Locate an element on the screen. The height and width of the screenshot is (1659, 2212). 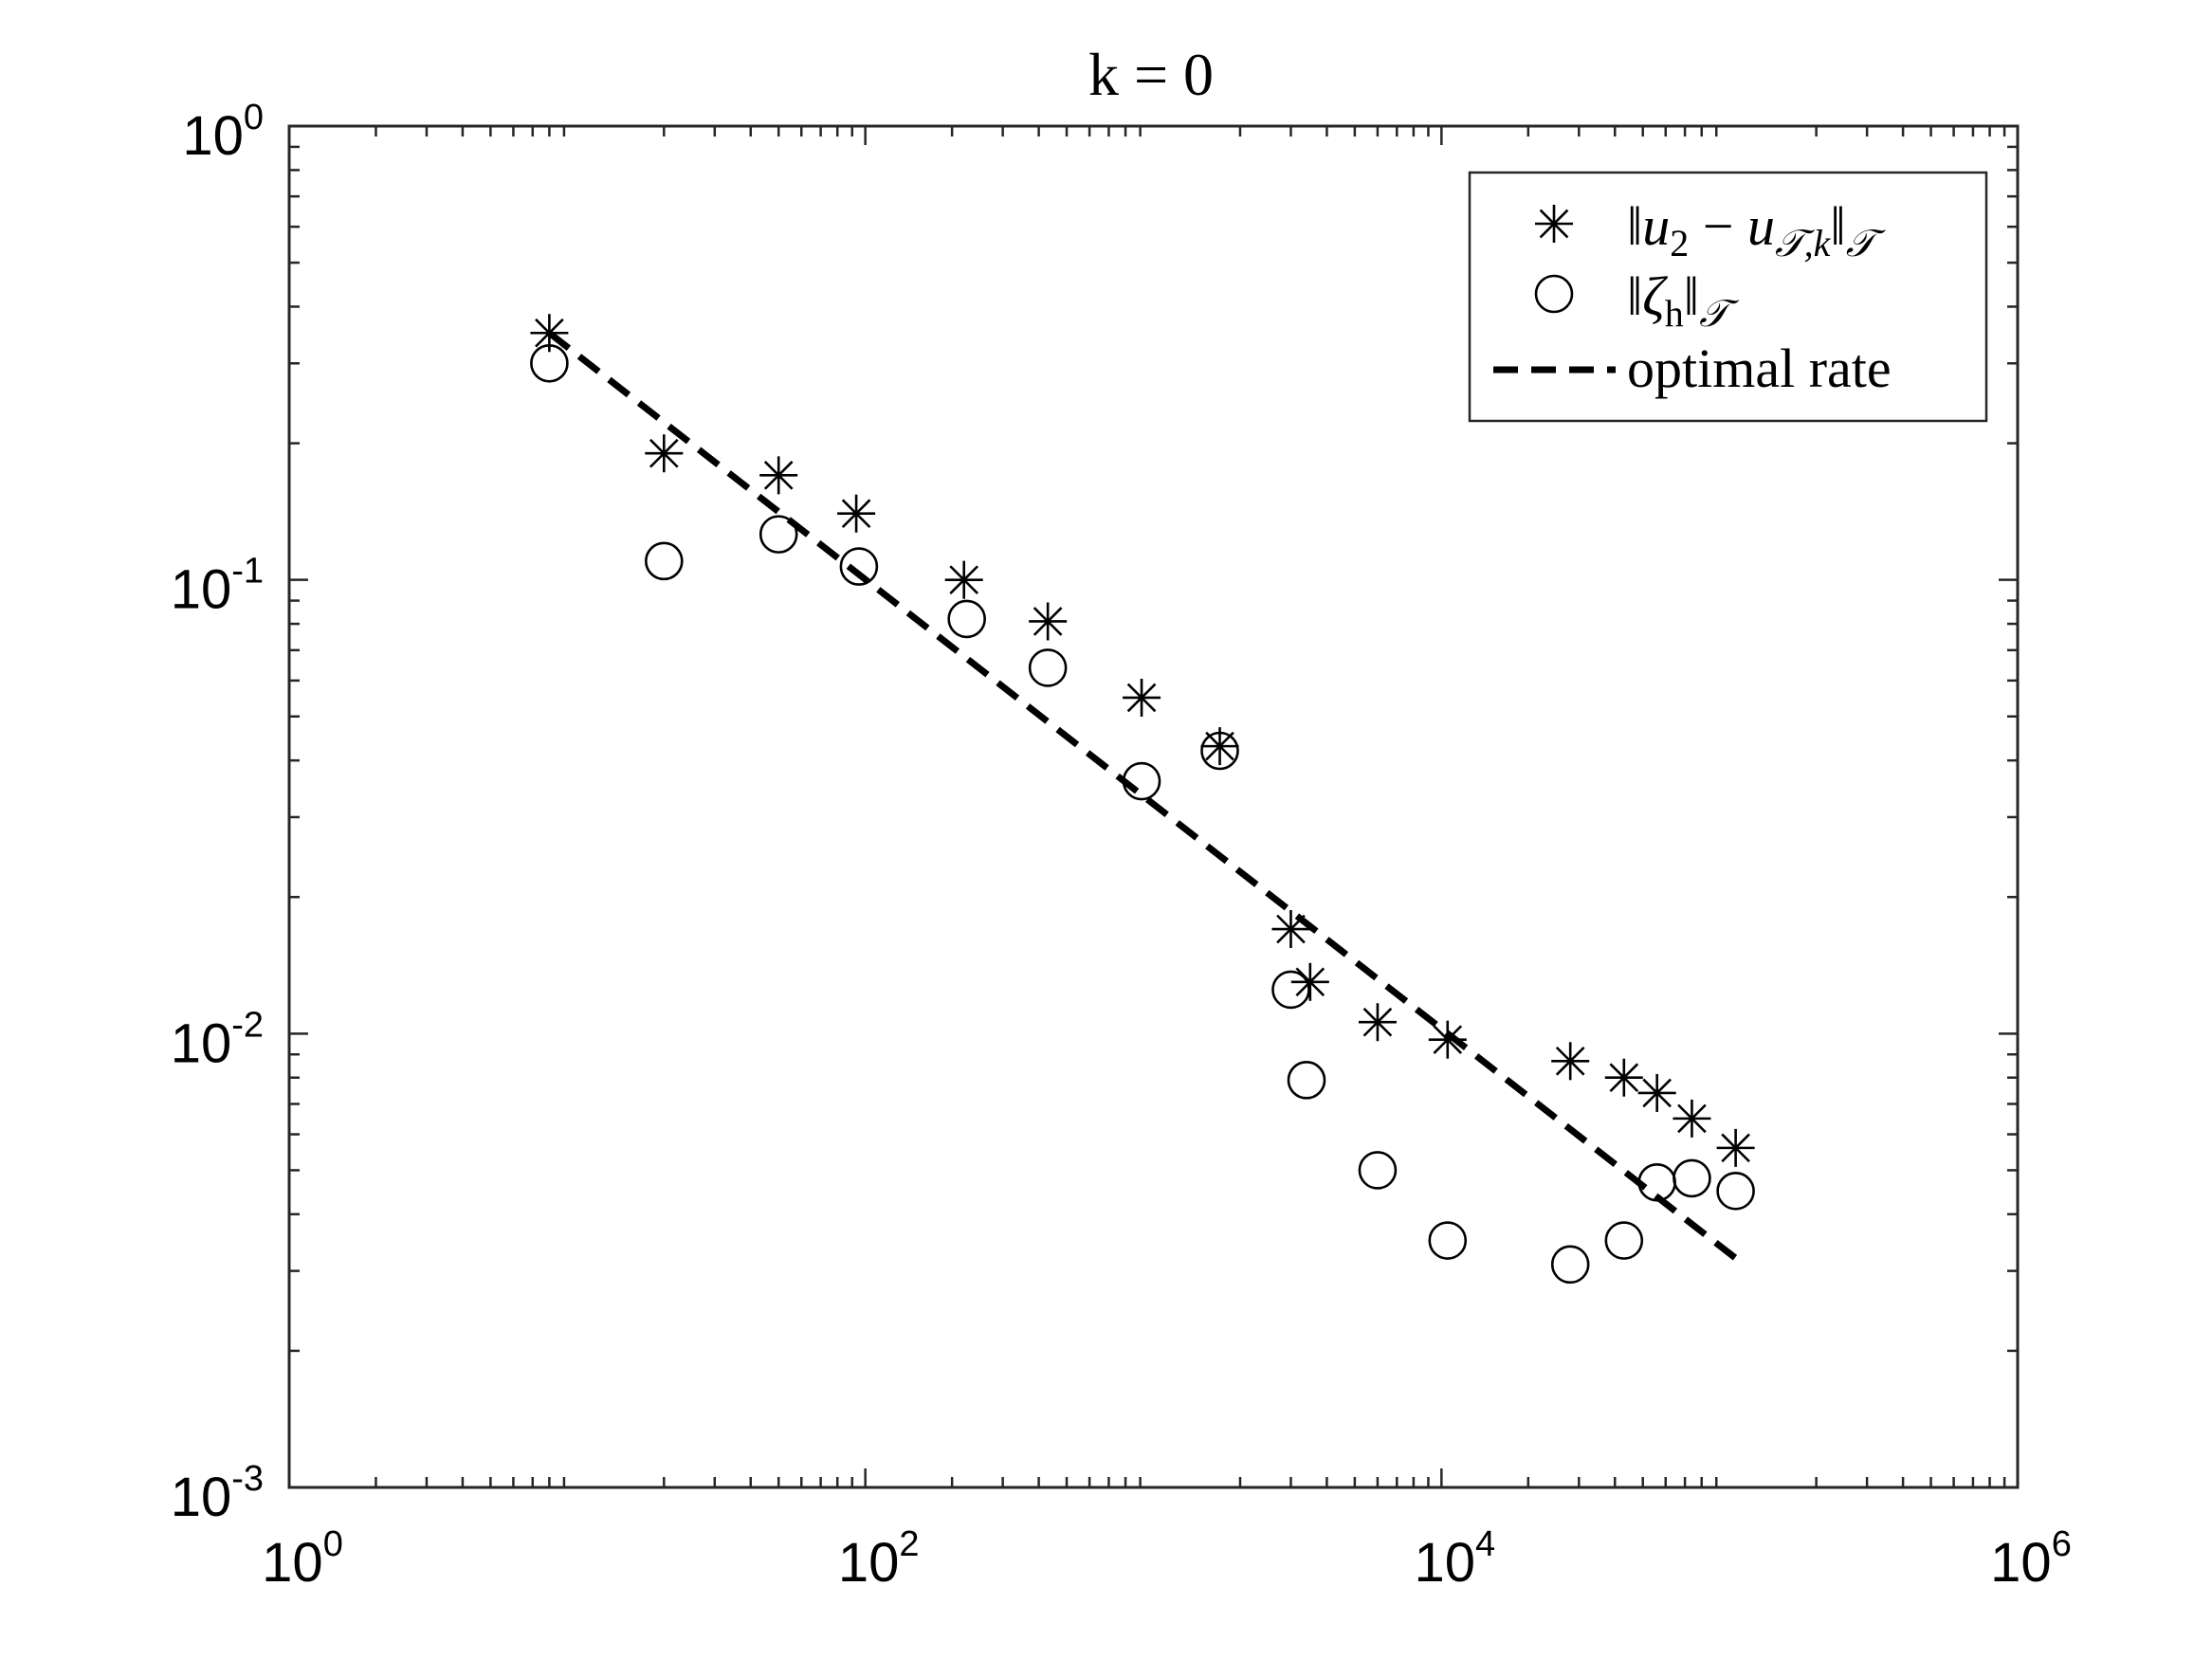
legend-marker-asterisk is located at coordinates (1554, 224).